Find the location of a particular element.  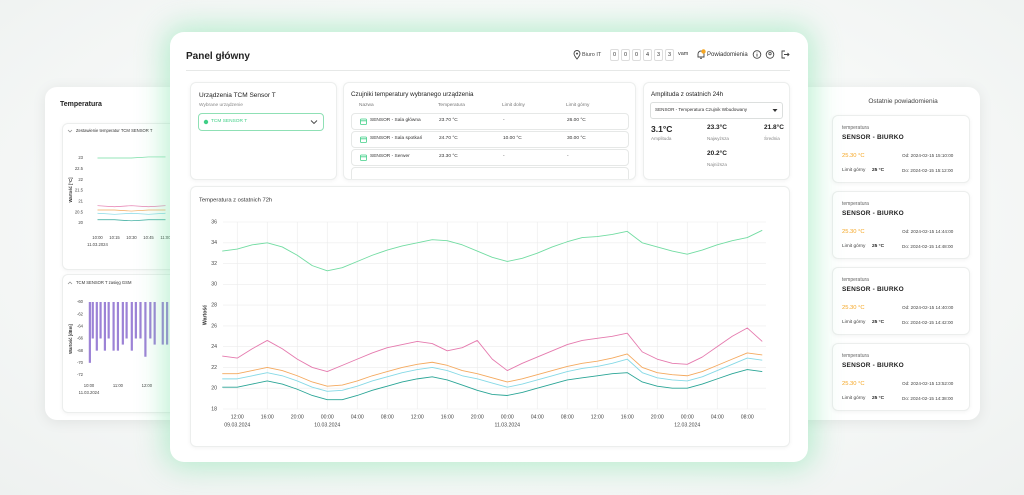

counter-digit: 4 is located at coordinates (647, 55).